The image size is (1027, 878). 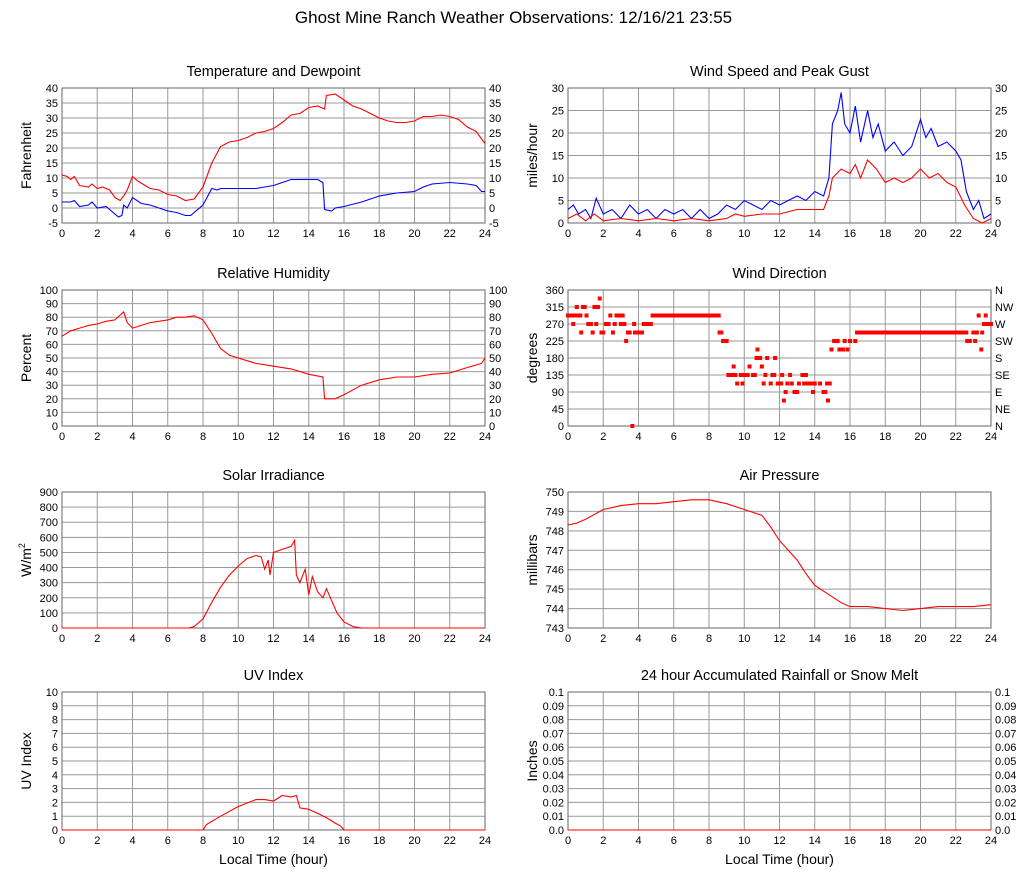 I want to click on right-tick-label: 25, so click(x=495, y=134).